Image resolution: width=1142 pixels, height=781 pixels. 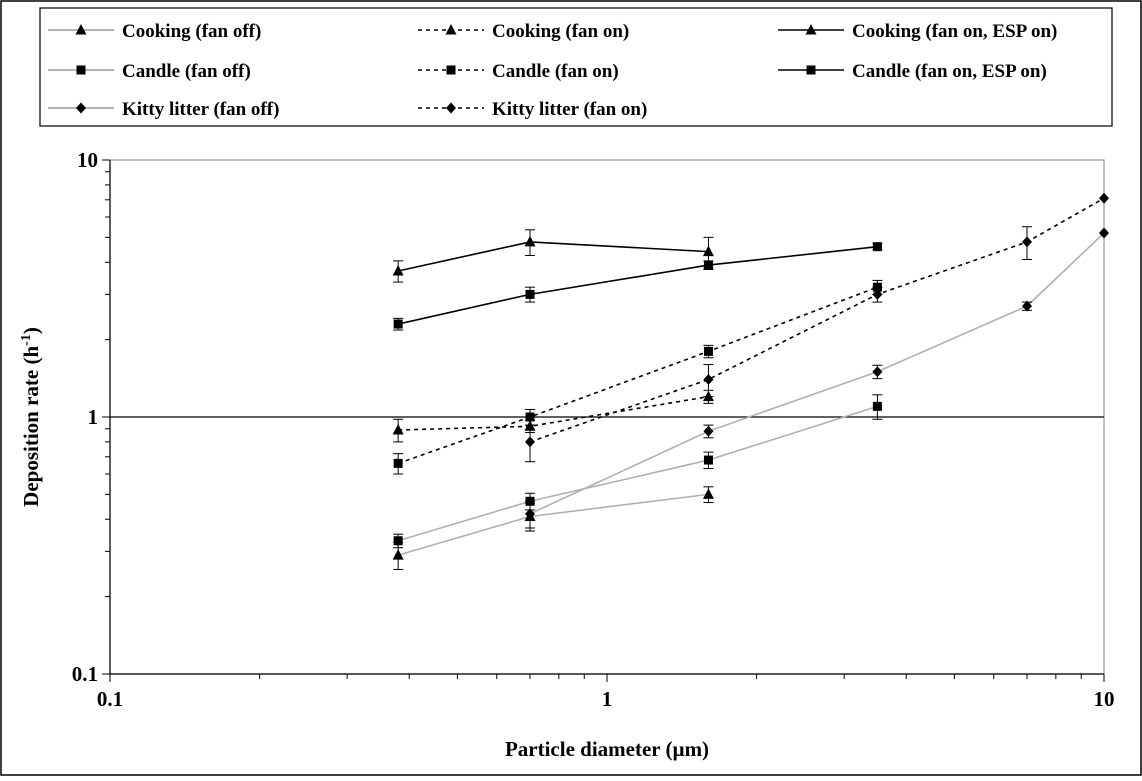 What do you see at coordinates (31, 426) in the screenshot?
I see `y-axis-label-main: Deposition rate (h` at bounding box center [31, 426].